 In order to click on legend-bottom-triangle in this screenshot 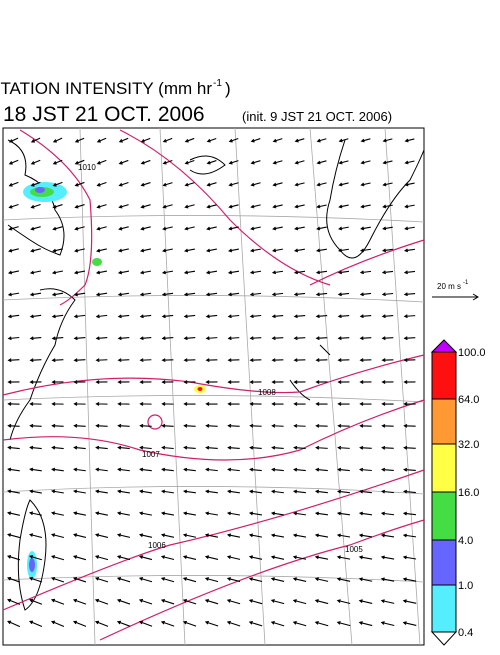, I will do `click(444, 638)`.